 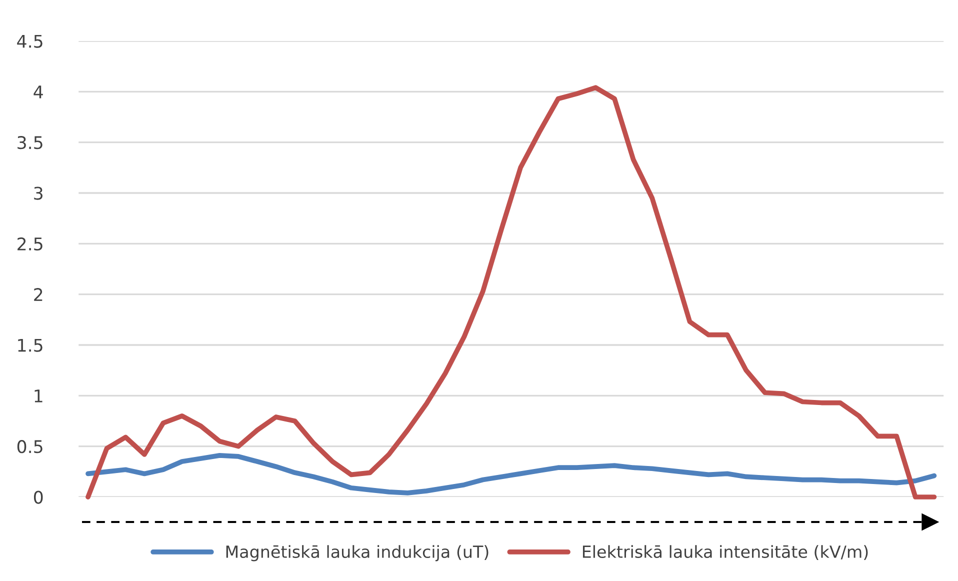 What do you see at coordinates (38, 193) in the screenshot?
I see `y-tick-label: 3` at bounding box center [38, 193].